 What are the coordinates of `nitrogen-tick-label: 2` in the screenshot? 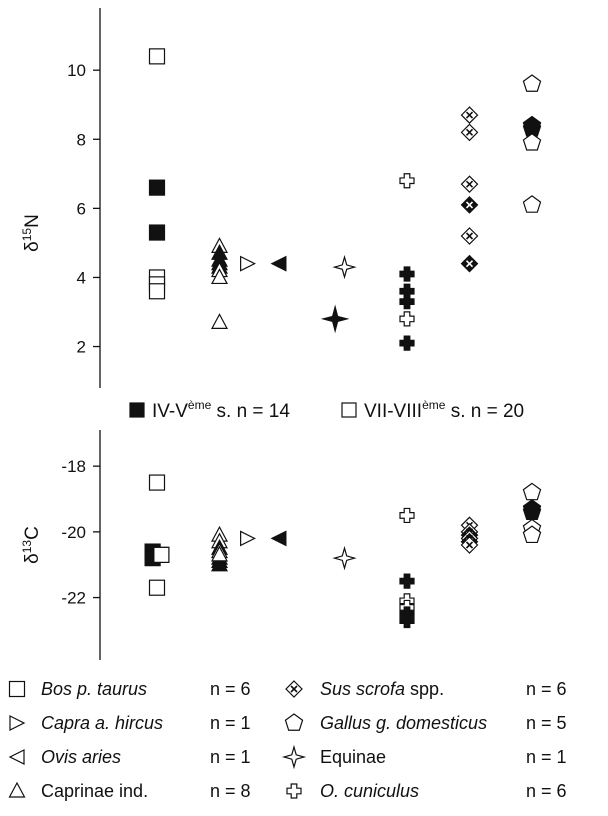 It's located at (81, 347).